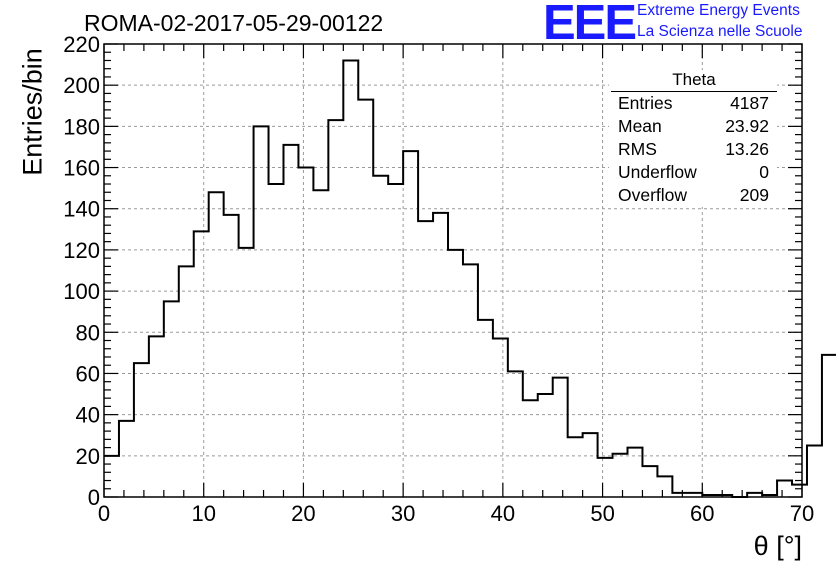 This screenshot has height=572, width=836. Describe the element at coordinates (720, 31) in the screenshot. I see `logo-line-2: La Scienza nelle Scuole` at that location.